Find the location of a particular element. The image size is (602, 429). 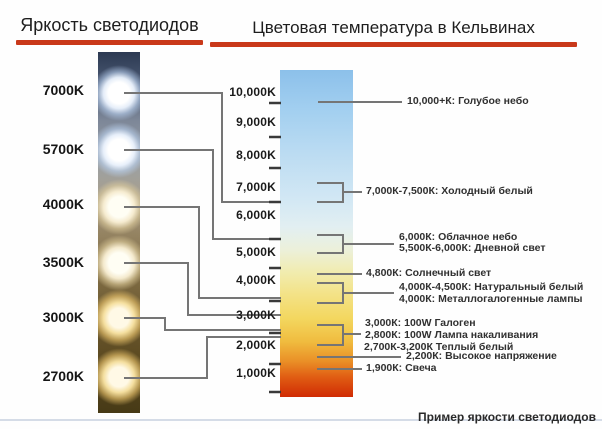

right-title-underline is located at coordinates (393, 44).